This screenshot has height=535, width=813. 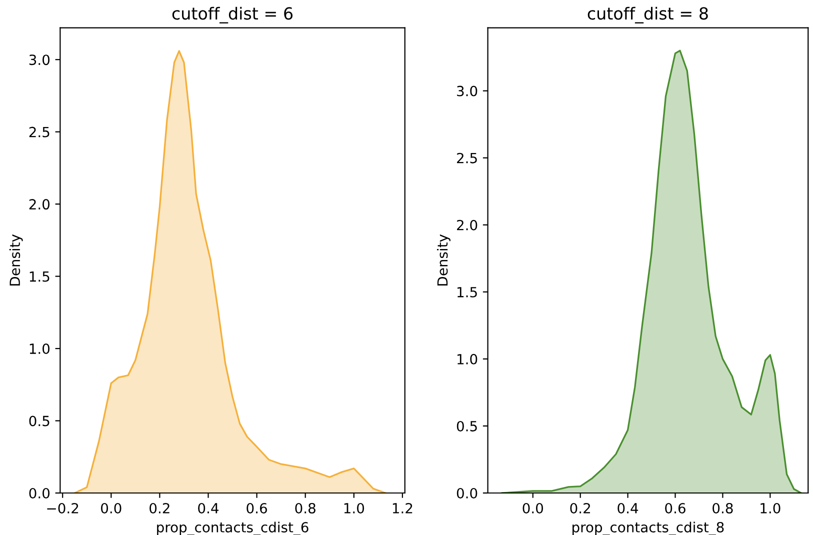 What do you see at coordinates (402, 508) in the screenshot?
I see `x-tick-label: 1.2` at bounding box center [402, 508].